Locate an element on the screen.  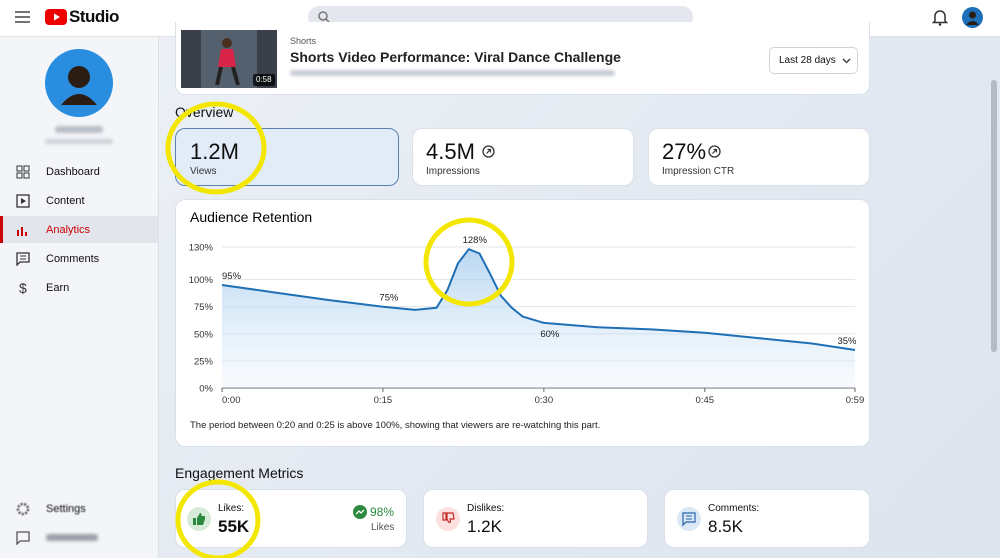
data-label: 95% is located at coordinates (232, 276).